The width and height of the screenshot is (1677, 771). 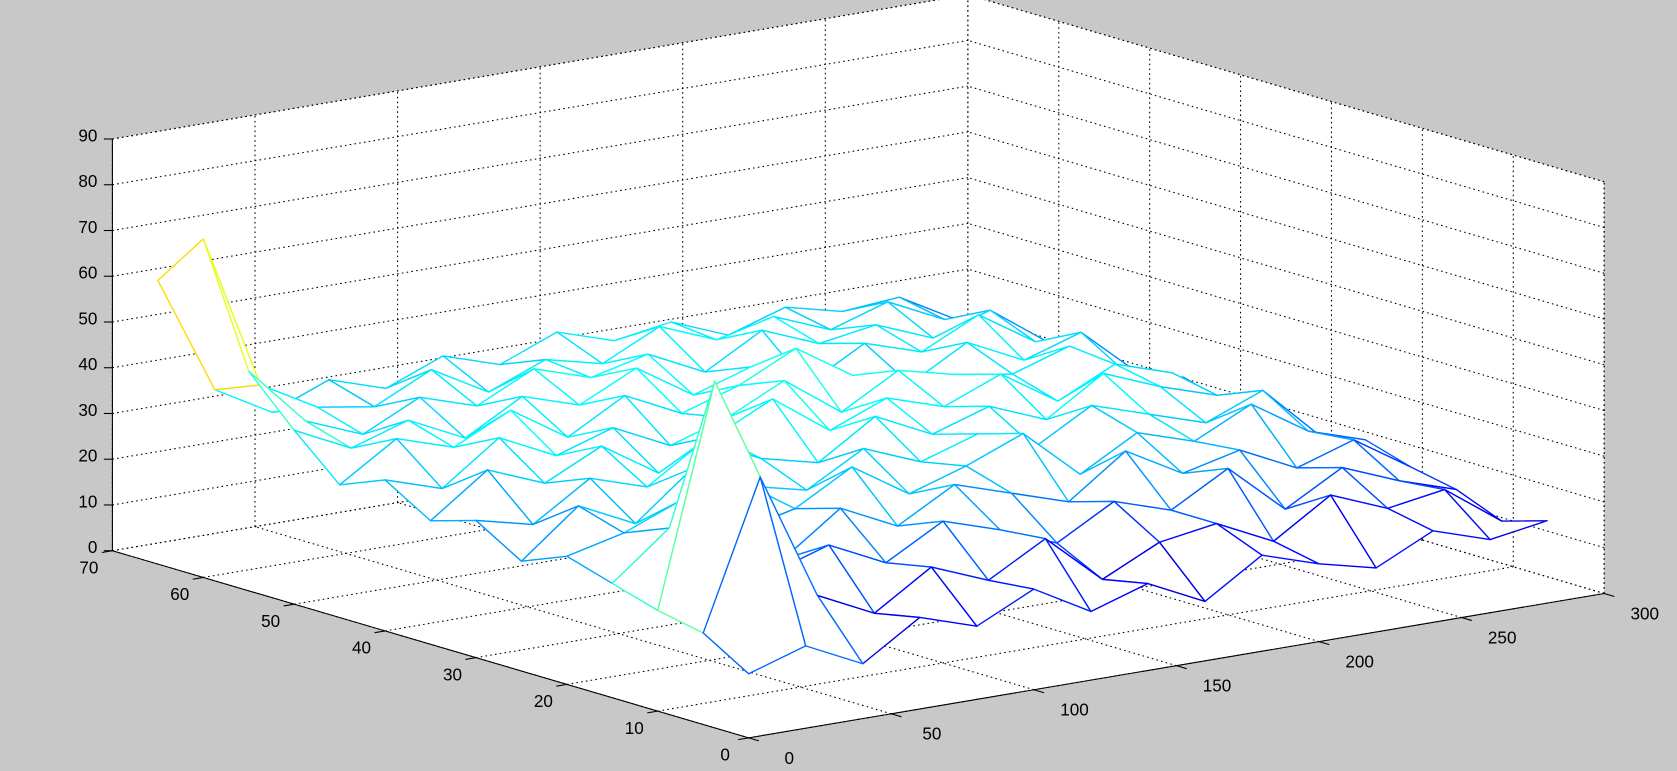 What do you see at coordinates (754, 575) in the screenshot?
I see `mesh-face` at bounding box center [754, 575].